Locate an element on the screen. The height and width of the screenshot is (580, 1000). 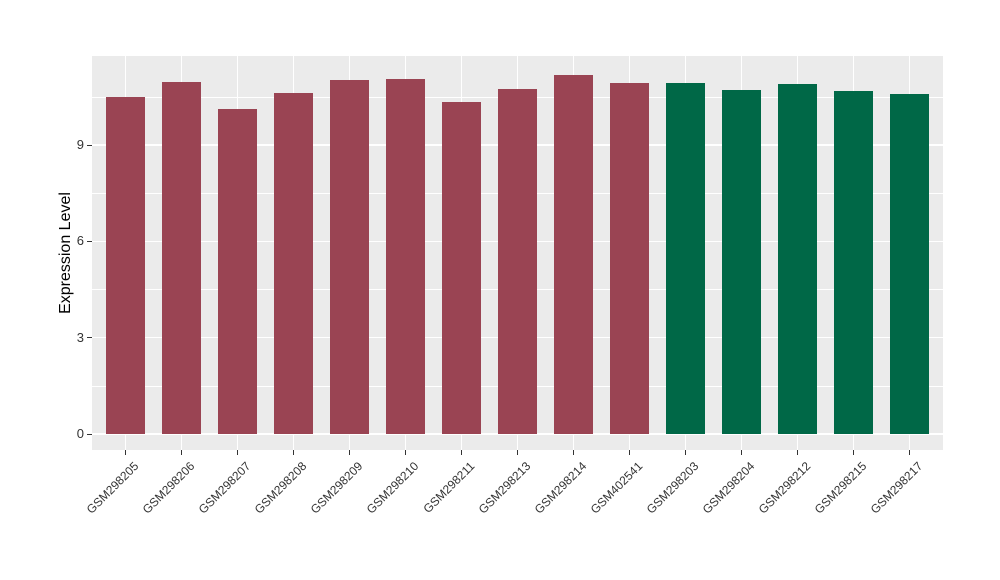
x-tick-label: GSM298215 is located at coordinates (840, 488).